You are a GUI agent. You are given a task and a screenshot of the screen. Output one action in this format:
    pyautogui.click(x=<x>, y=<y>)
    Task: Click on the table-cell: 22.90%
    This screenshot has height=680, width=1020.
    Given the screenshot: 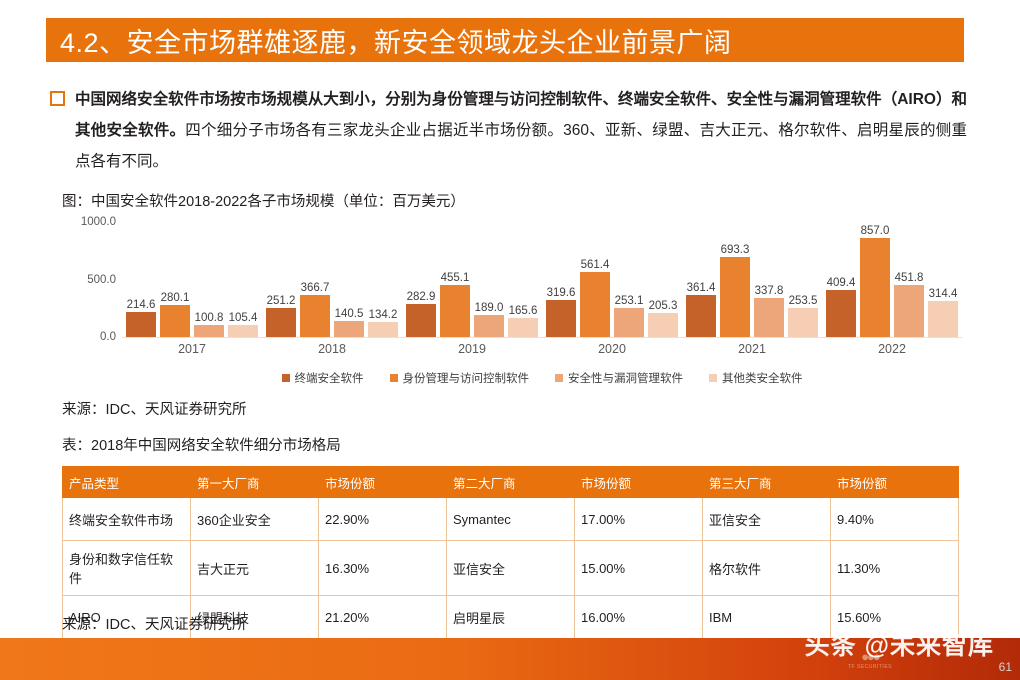 What is the action you would take?
    pyautogui.click(x=382, y=519)
    